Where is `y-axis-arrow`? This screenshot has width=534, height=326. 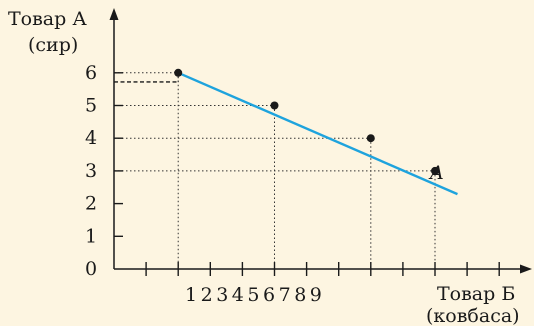
y-axis-arrow is located at coordinates (114, 14).